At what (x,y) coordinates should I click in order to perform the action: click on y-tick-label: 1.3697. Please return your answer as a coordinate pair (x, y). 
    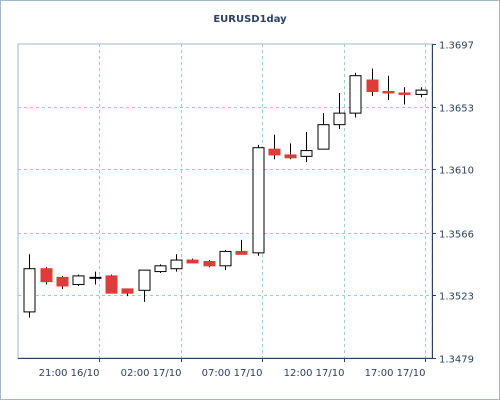
    Looking at the image, I should click on (456, 46).